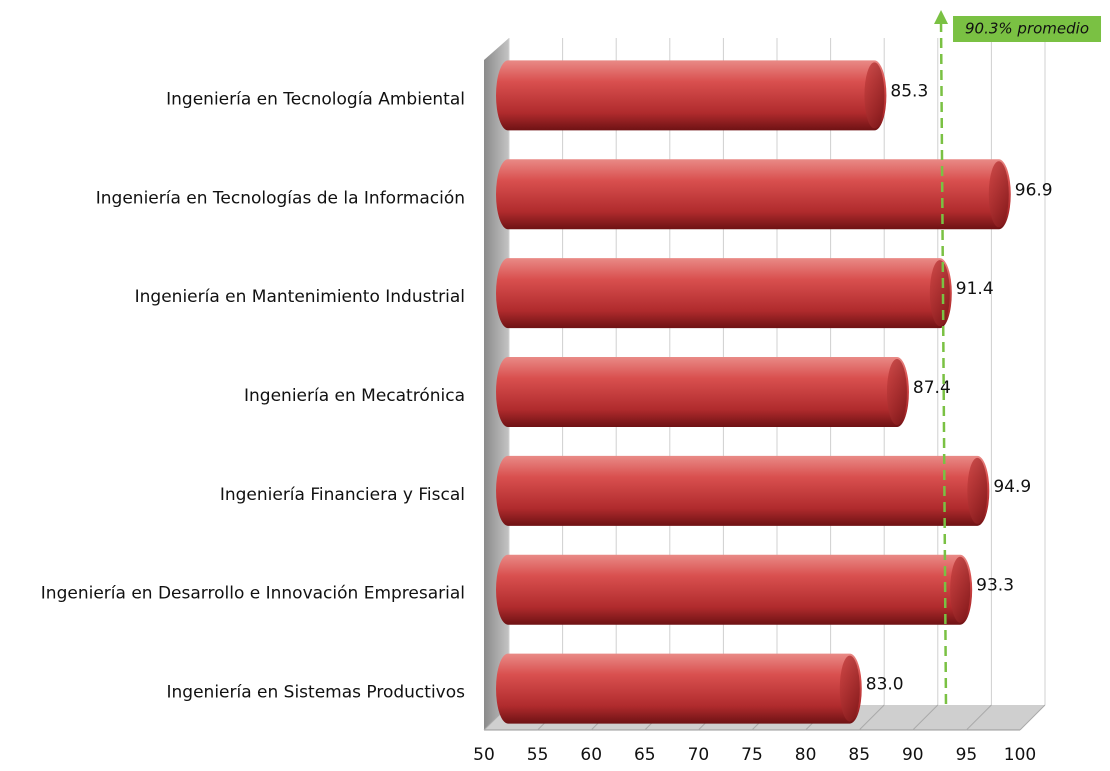 The width and height of the screenshot is (1110, 771). What do you see at coordinates (859, 755) in the screenshot?
I see `x-tick-label: 85` at bounding box center [859, 755].